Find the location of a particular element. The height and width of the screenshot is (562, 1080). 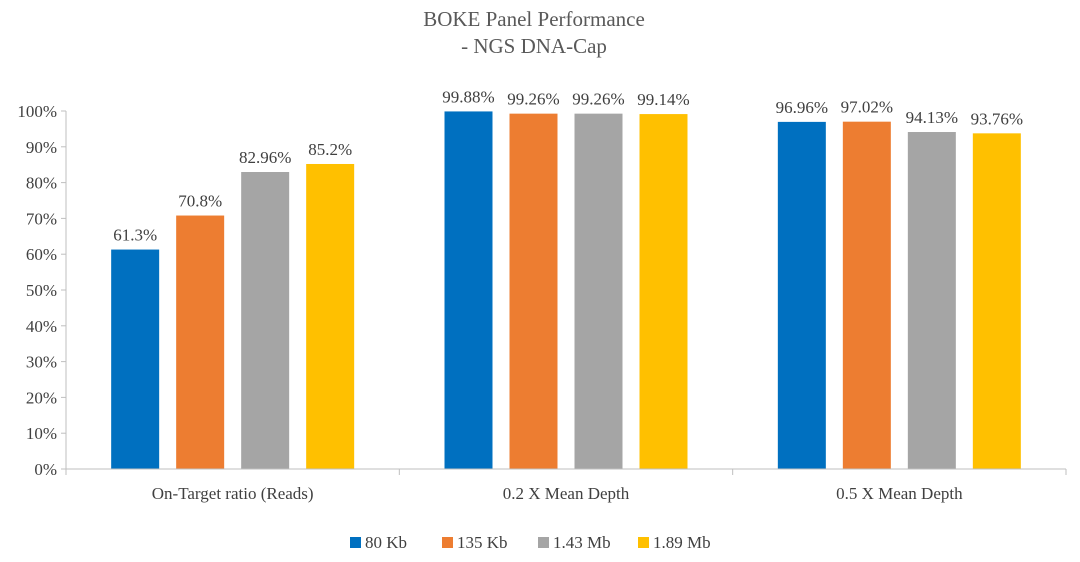

y-tick-label: 70% is located at coordinates (41, 218).